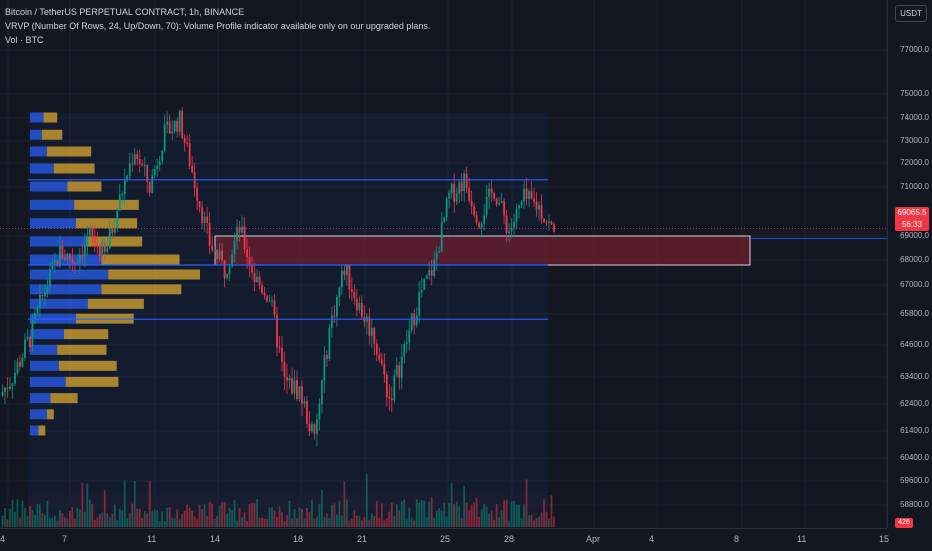 Image resolution: width=932 pixels, height=551 pixels. What do you see at coordinates (362, 539) in the screenshot?
I see `time-tick-label: 21` at bounding box center [362, 539].